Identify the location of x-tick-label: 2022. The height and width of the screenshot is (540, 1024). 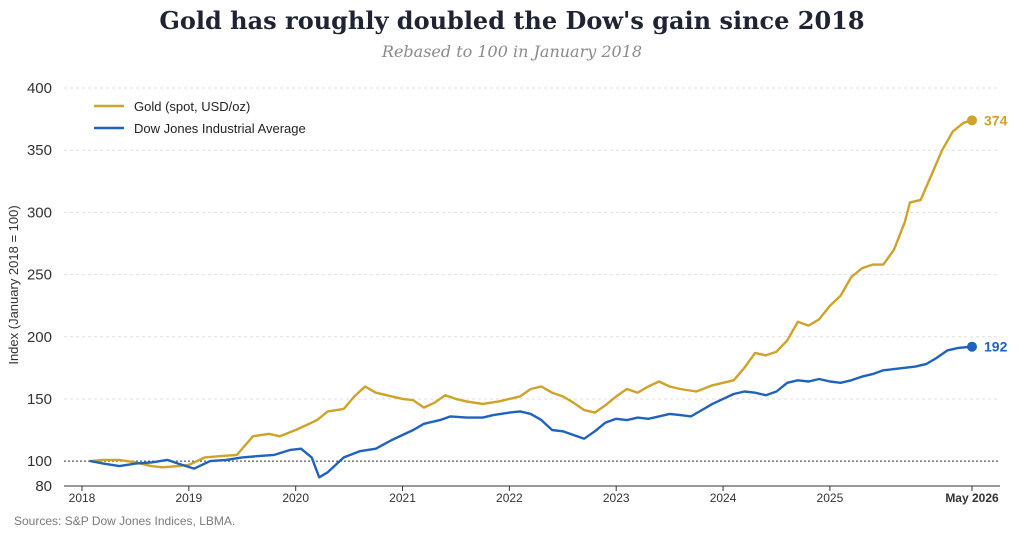
(509, 498).